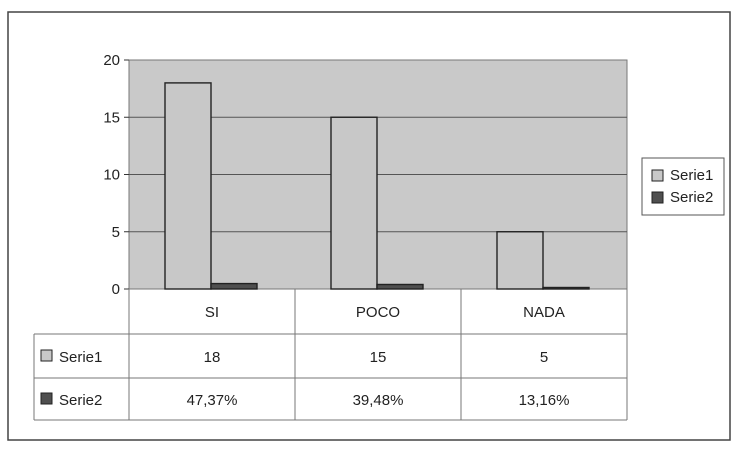 The height and width of the screenshot is (450, 739). What do you see at coordinates (80, 357) in the screenshot?
I see `table-series-name: Serie1` at bounding box center [80, 357].